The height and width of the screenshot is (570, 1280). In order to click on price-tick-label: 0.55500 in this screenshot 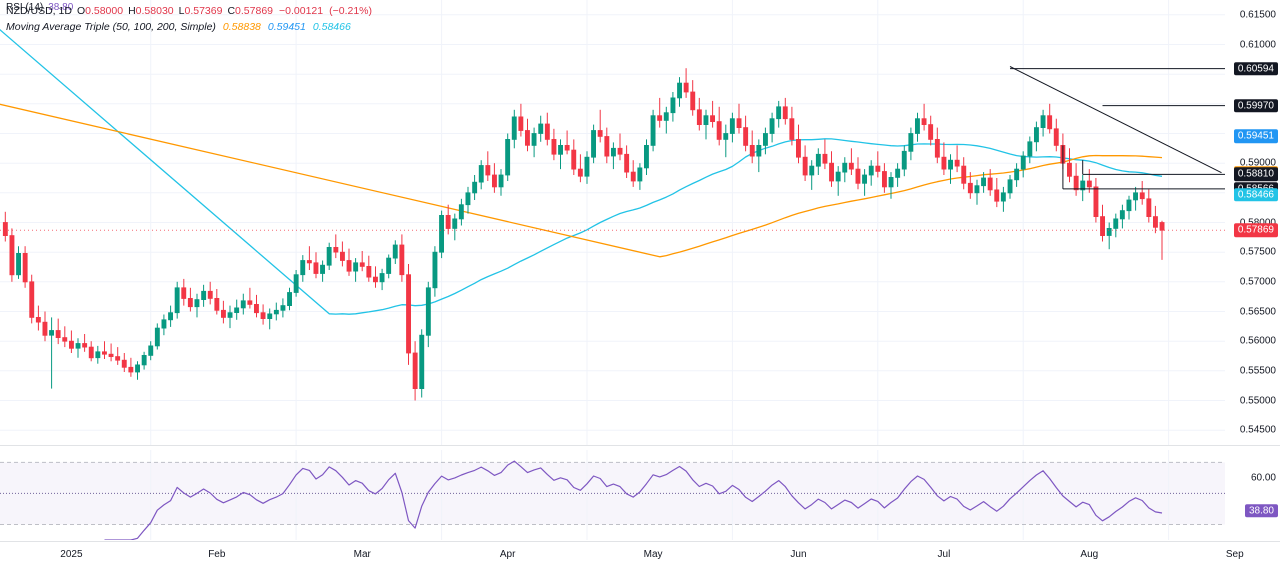, I will do `click(1257, 371)`.